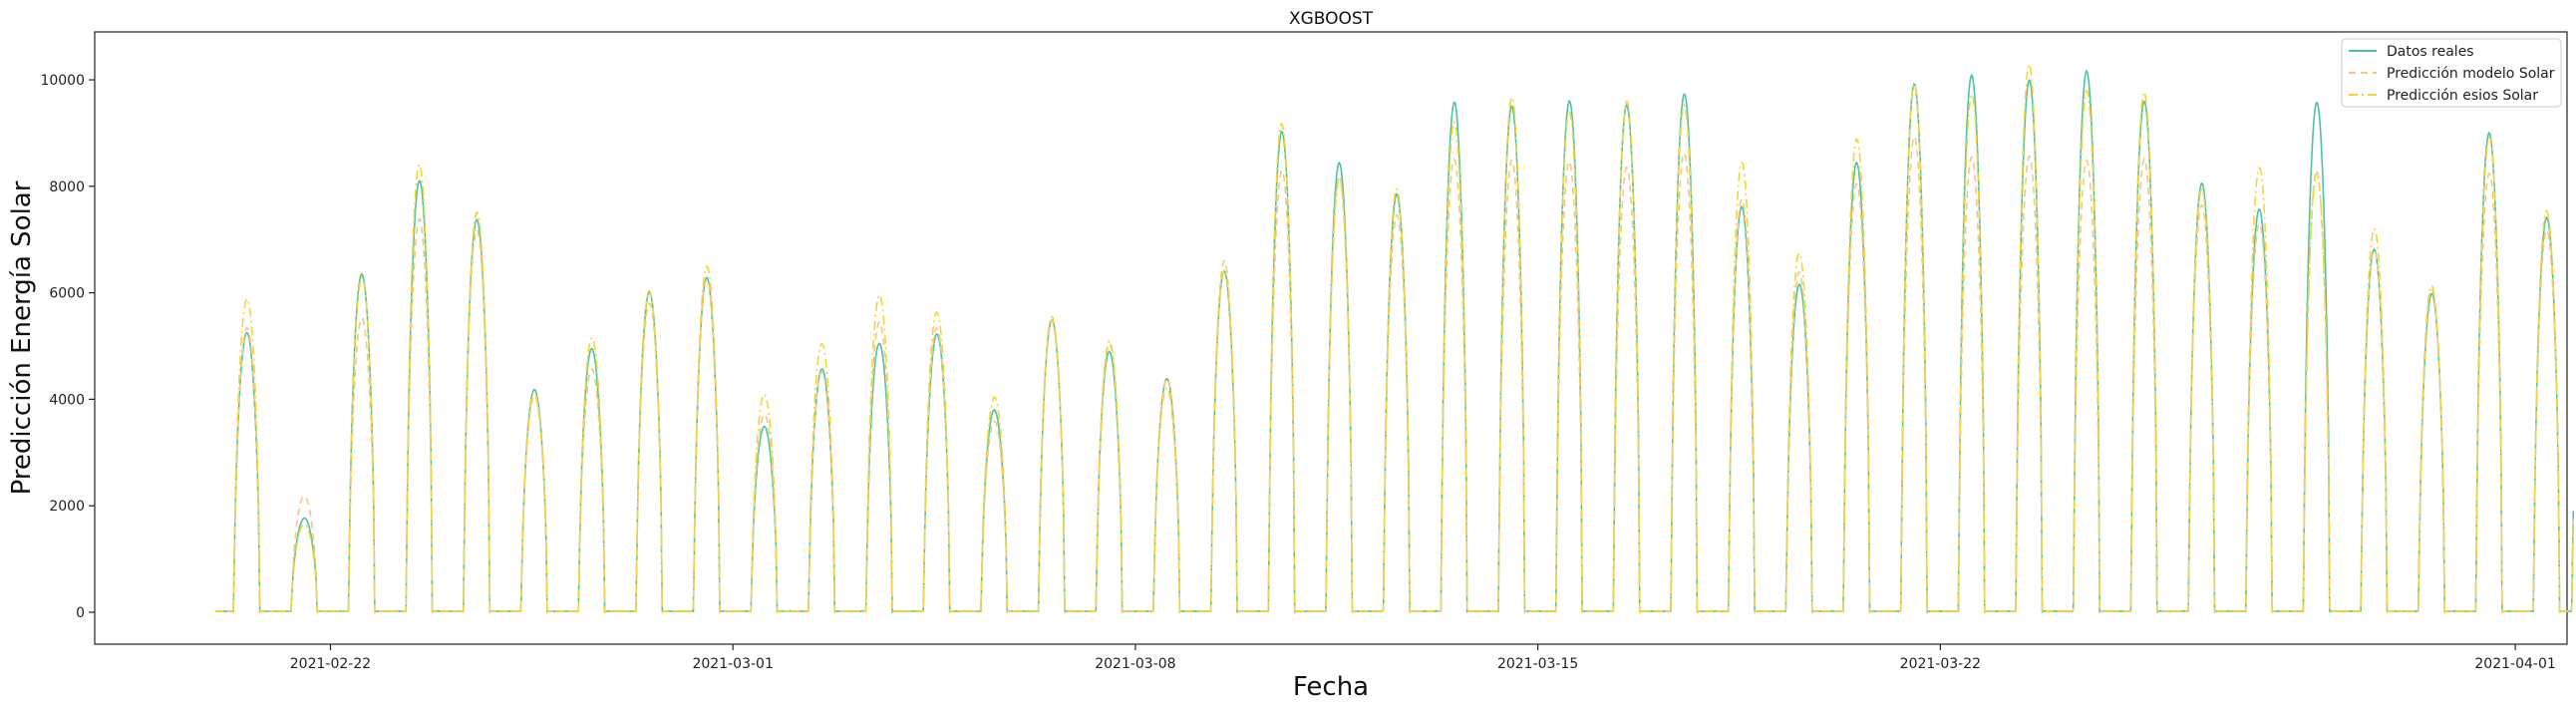  Describe the element at coordinates (67, 187) in the screenshot. I see `y-tick-label: 8000` at that location.